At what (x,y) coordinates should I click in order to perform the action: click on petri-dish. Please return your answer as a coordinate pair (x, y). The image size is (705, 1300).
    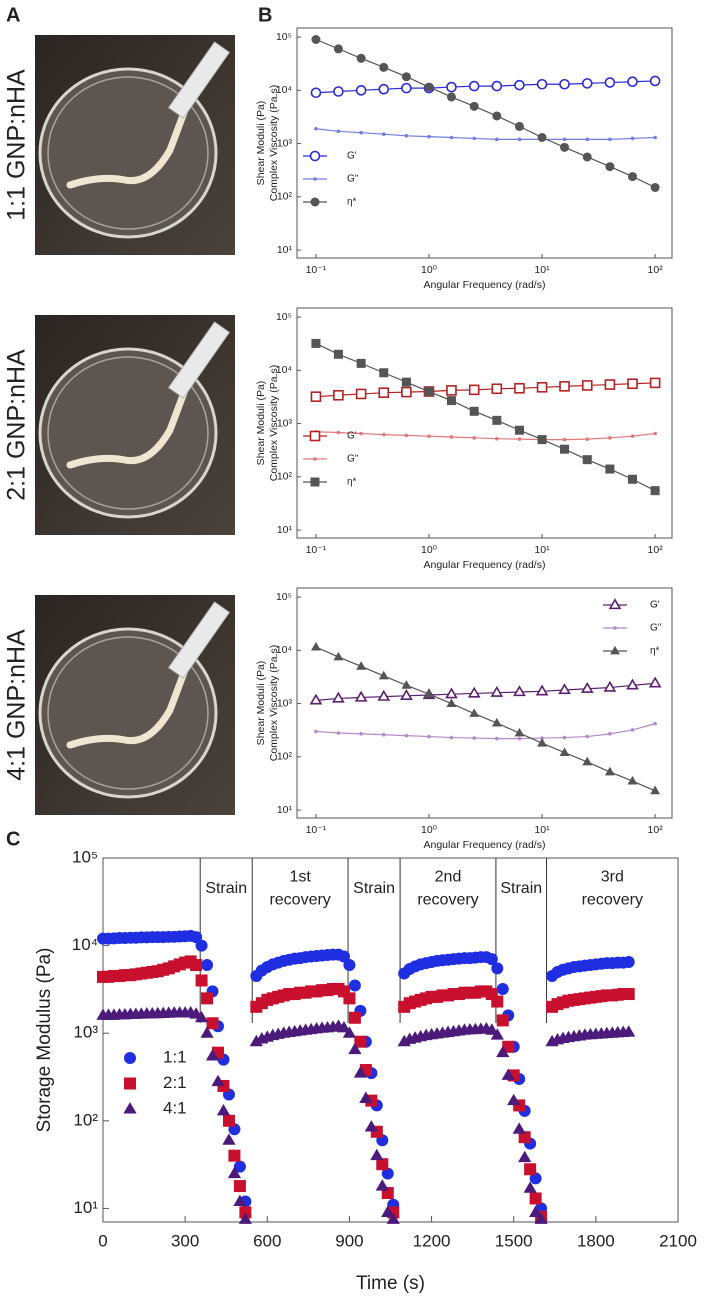
    Looking at the image, I should click on (128, 153).